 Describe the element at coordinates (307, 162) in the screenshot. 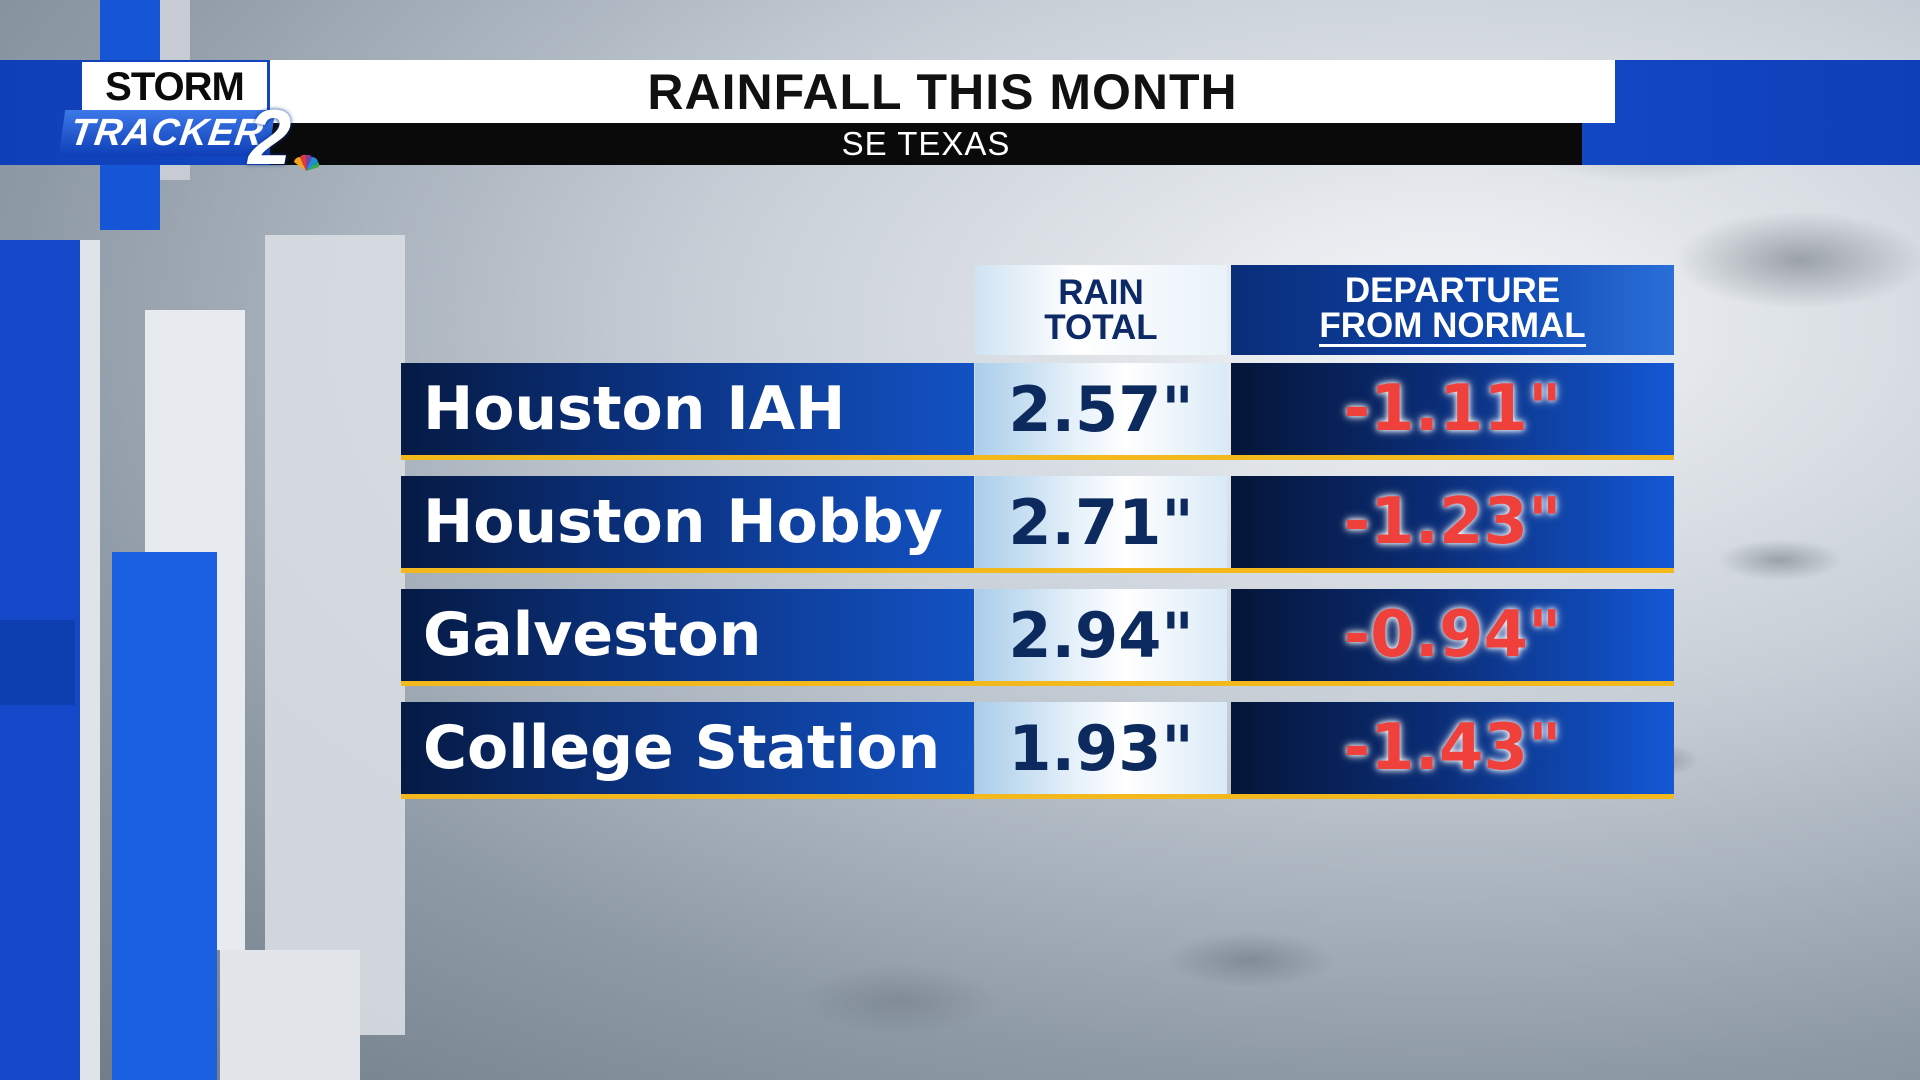

I see `peacock-icon` at that location.